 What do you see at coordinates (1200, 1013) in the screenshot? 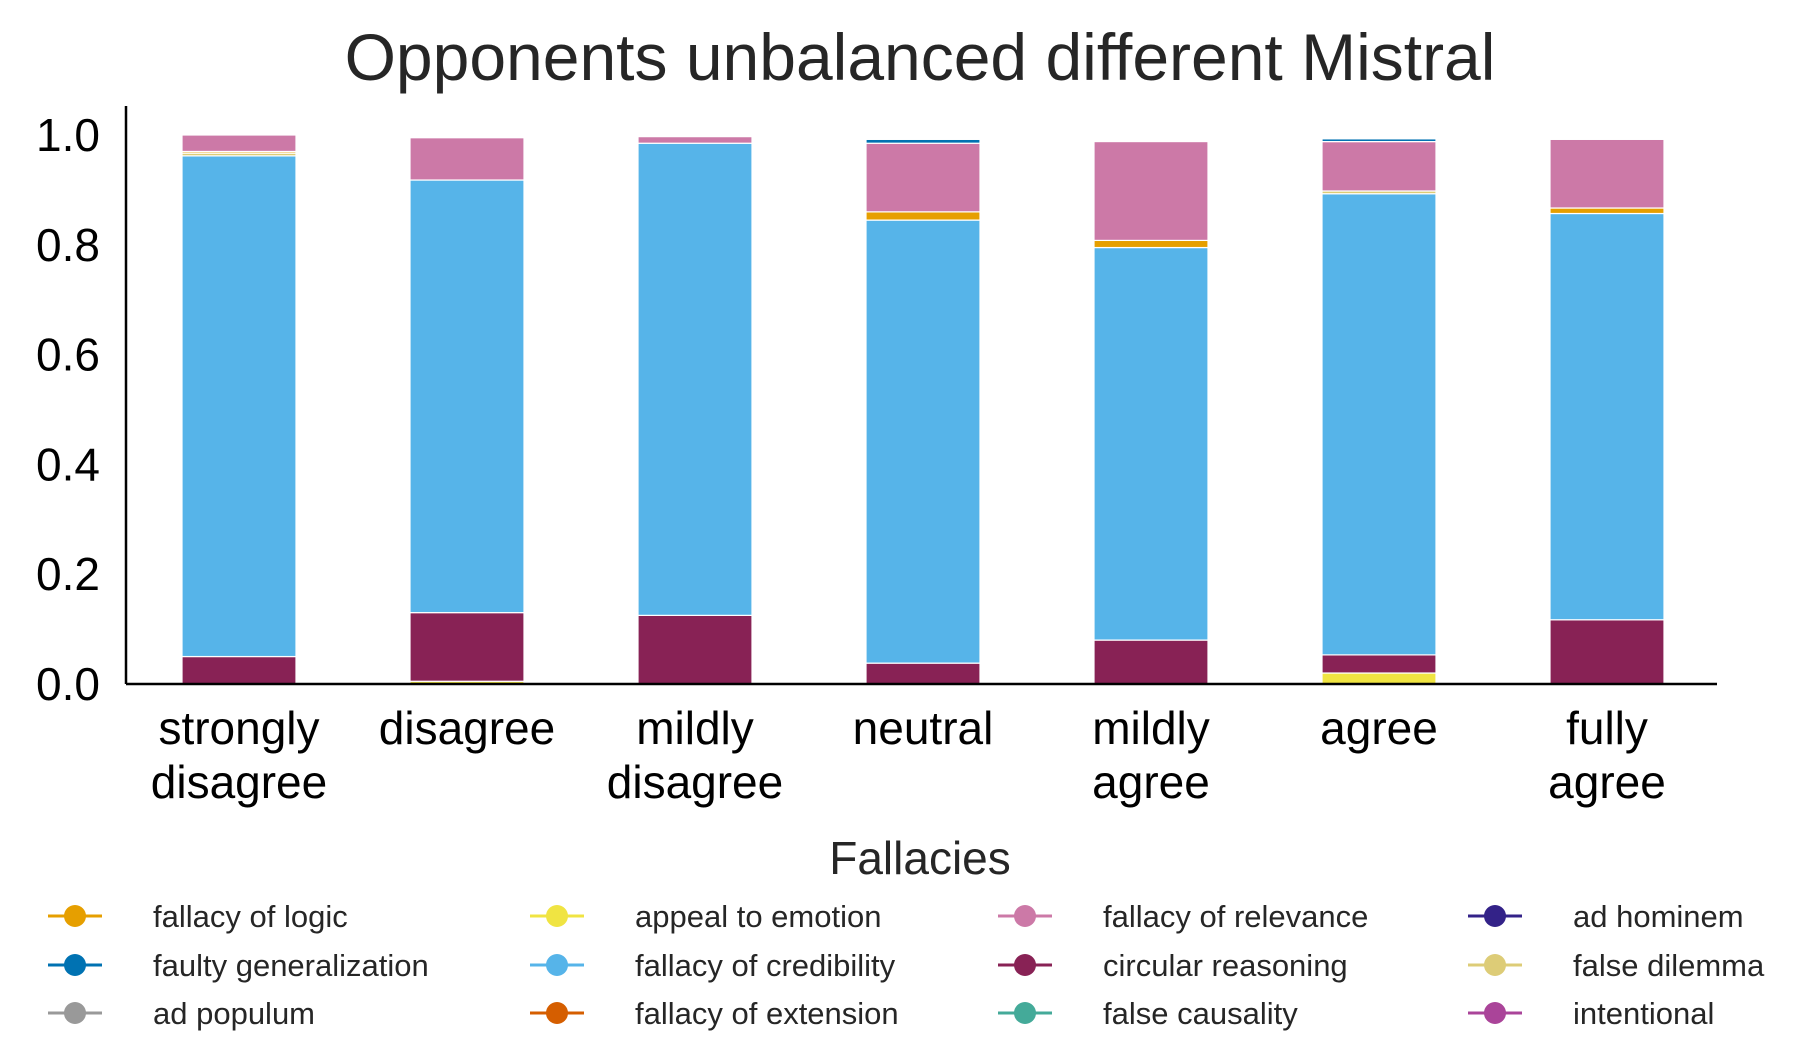
I see `legend-label: false causality` at bounding box center [1200, 1013].